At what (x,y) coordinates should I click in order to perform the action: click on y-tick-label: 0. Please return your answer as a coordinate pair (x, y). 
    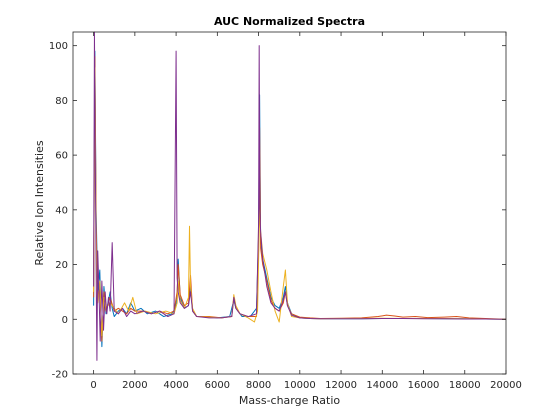
    Looking at the image, I should click on (65, 320).